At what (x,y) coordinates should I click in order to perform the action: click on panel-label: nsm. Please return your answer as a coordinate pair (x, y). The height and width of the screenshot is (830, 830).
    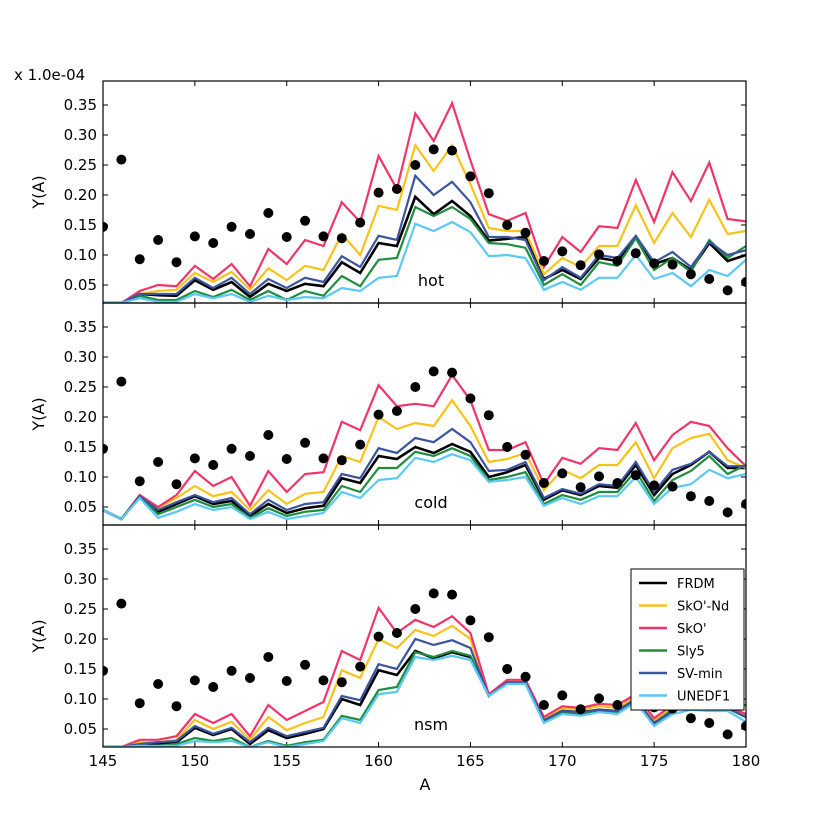
    Looking at the image, I should click on (431, 724).